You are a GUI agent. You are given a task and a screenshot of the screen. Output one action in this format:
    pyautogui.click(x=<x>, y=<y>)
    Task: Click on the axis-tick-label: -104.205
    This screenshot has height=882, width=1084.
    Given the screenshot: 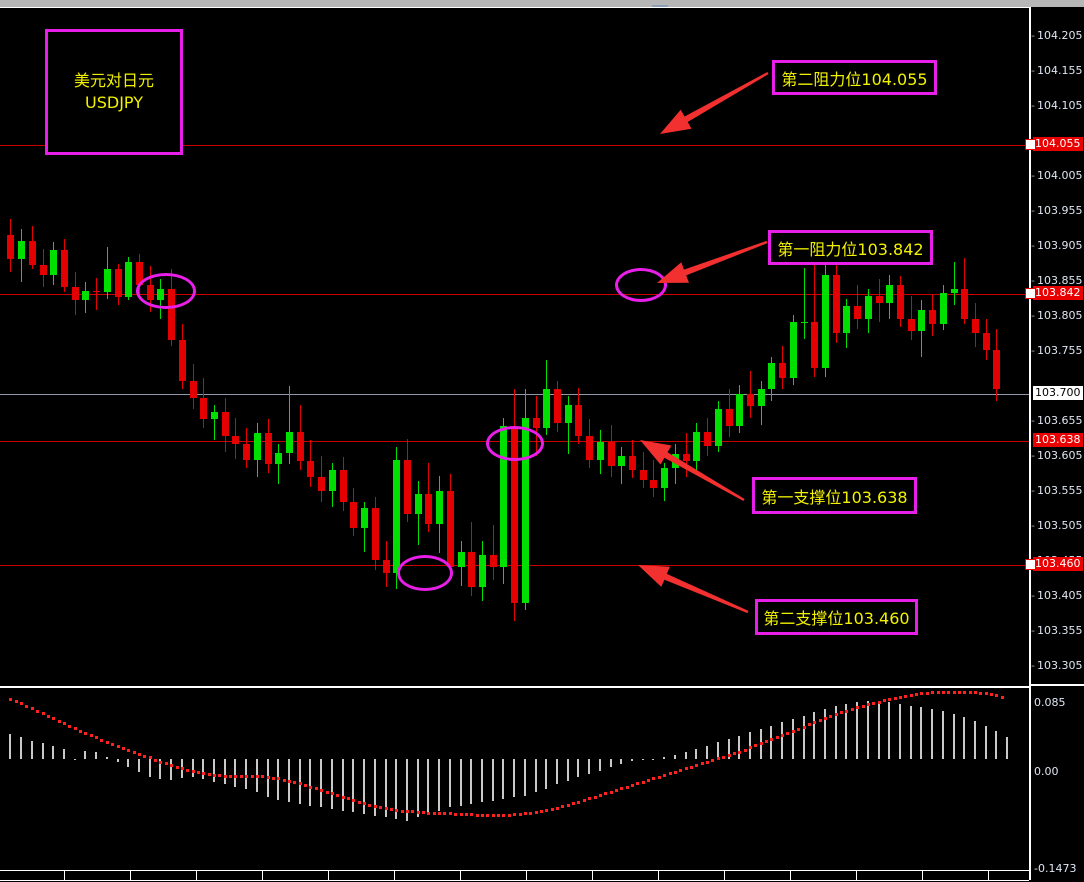 What is the action you would take?
    pyautogui.click(x=1057, y=35)
    